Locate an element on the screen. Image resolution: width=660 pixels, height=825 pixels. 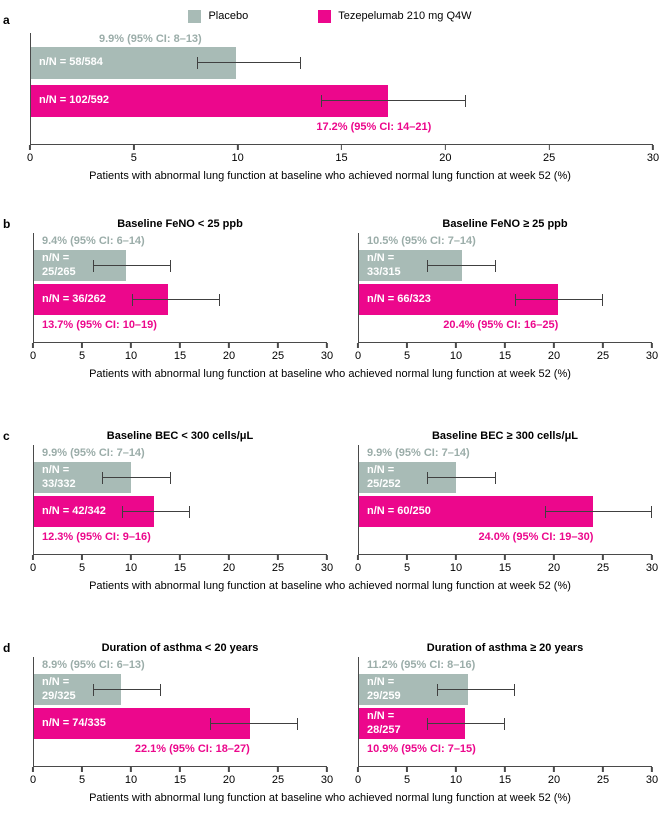
chart-title: Duration of asthma ≥ 20 years is located at coordinates (505, 648).